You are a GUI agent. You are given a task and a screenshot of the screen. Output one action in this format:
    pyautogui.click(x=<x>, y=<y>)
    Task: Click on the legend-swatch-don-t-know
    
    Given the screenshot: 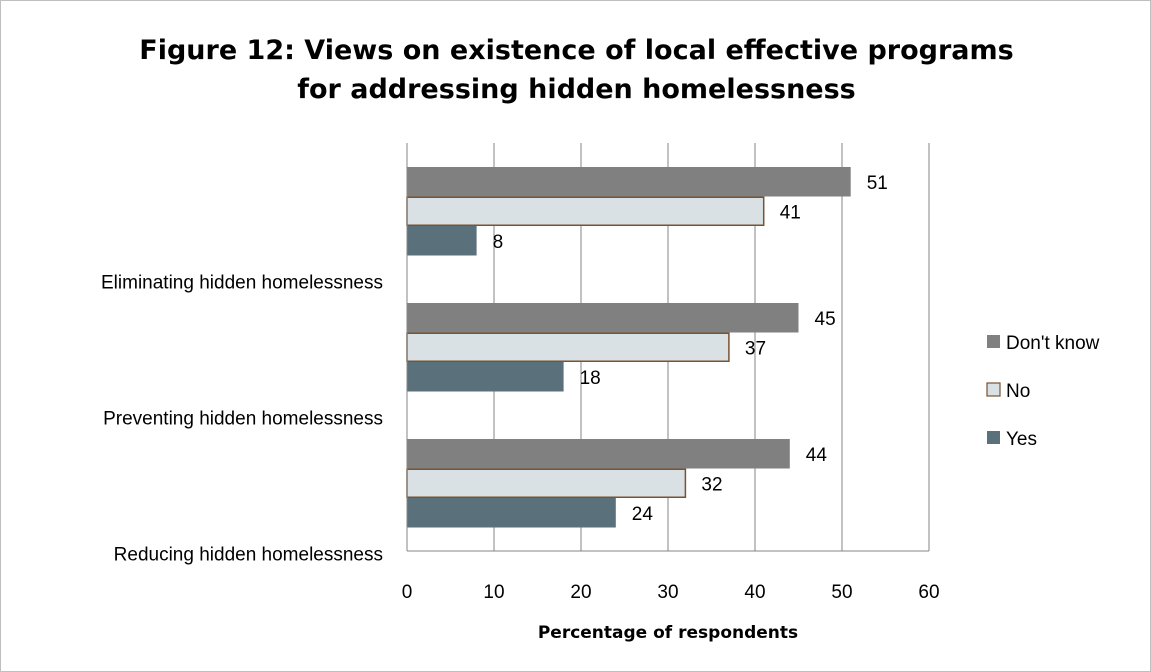 What is the action you would take?
    pyautogui.click(x=993, y=341)
    